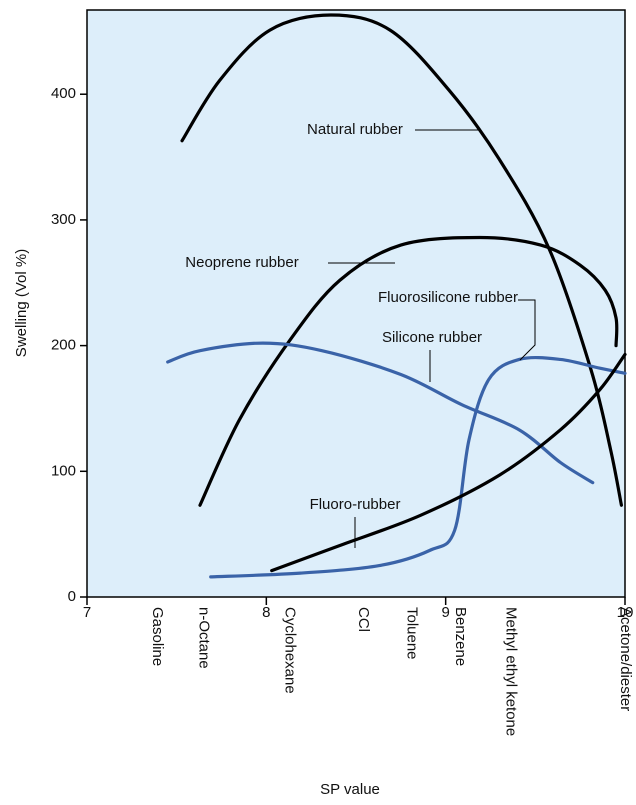 This screenshot has width=636, height=805. What do you see at coordinates (241, 262) in the screenshot?
I see `series-label: Neoprene rubber` at bounding box center [241, 262].